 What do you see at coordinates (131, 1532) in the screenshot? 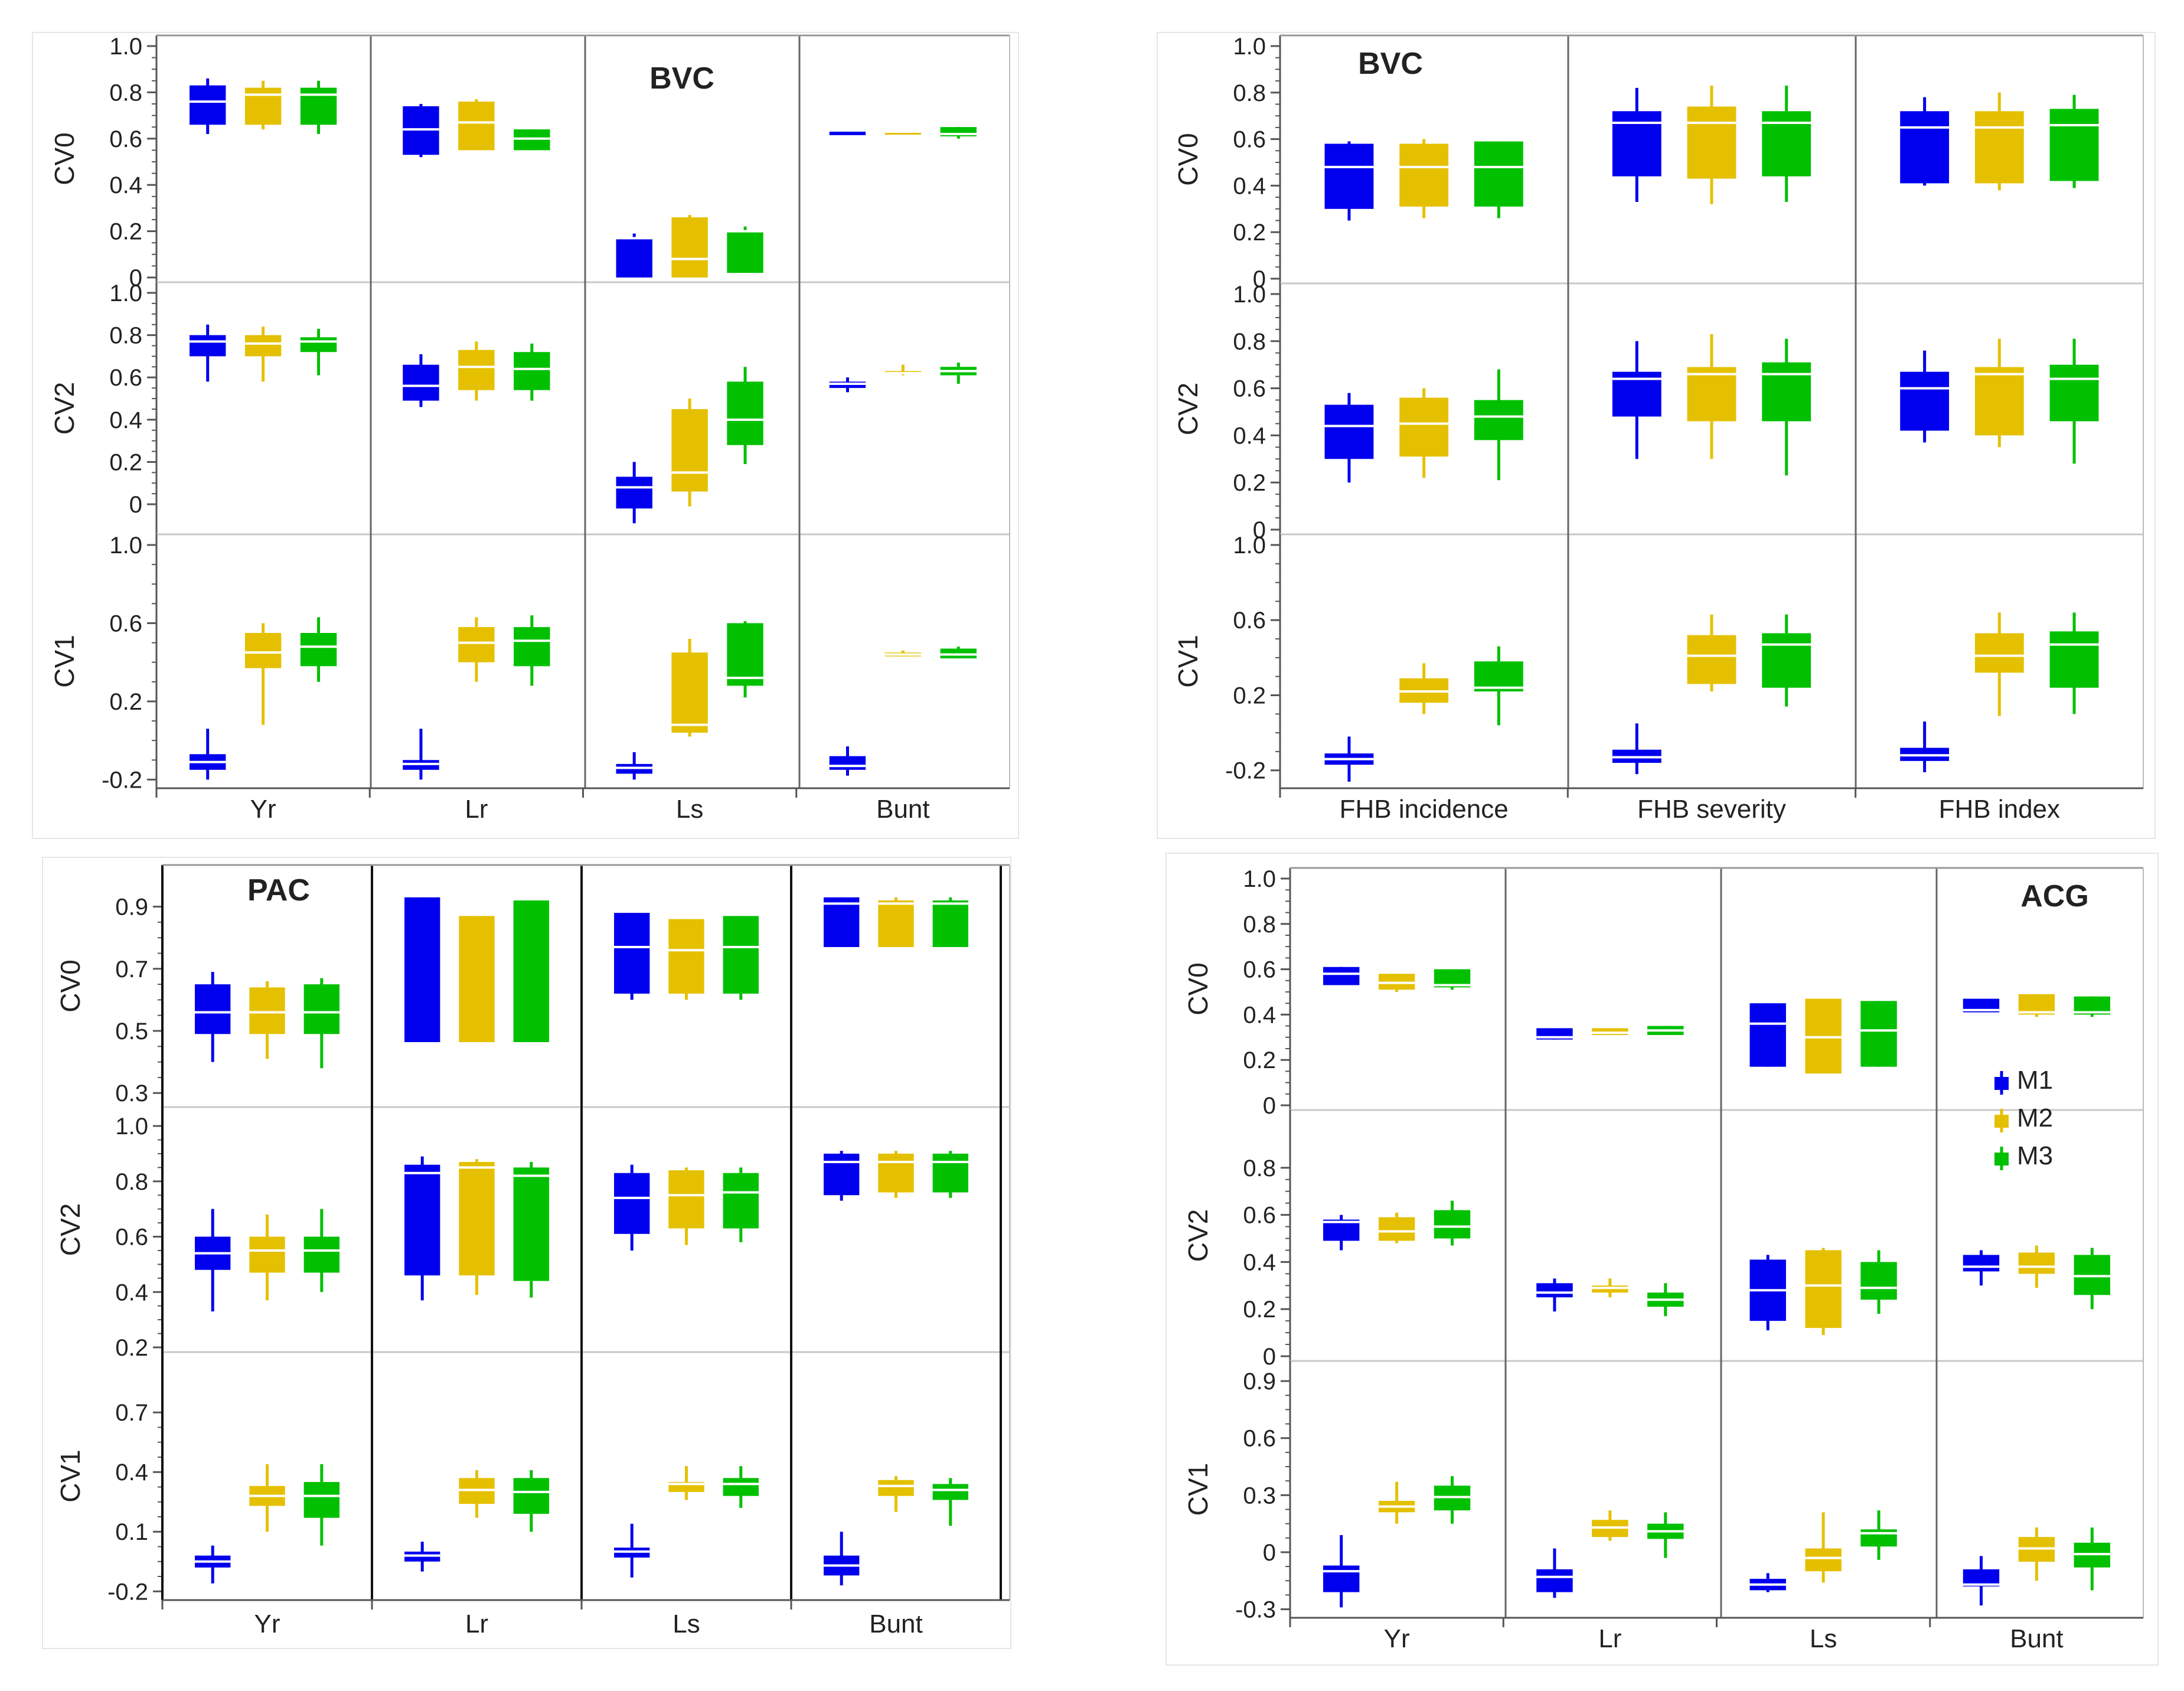
I see `y-tick-label: 0.1` at bounding box center [131, 1532].